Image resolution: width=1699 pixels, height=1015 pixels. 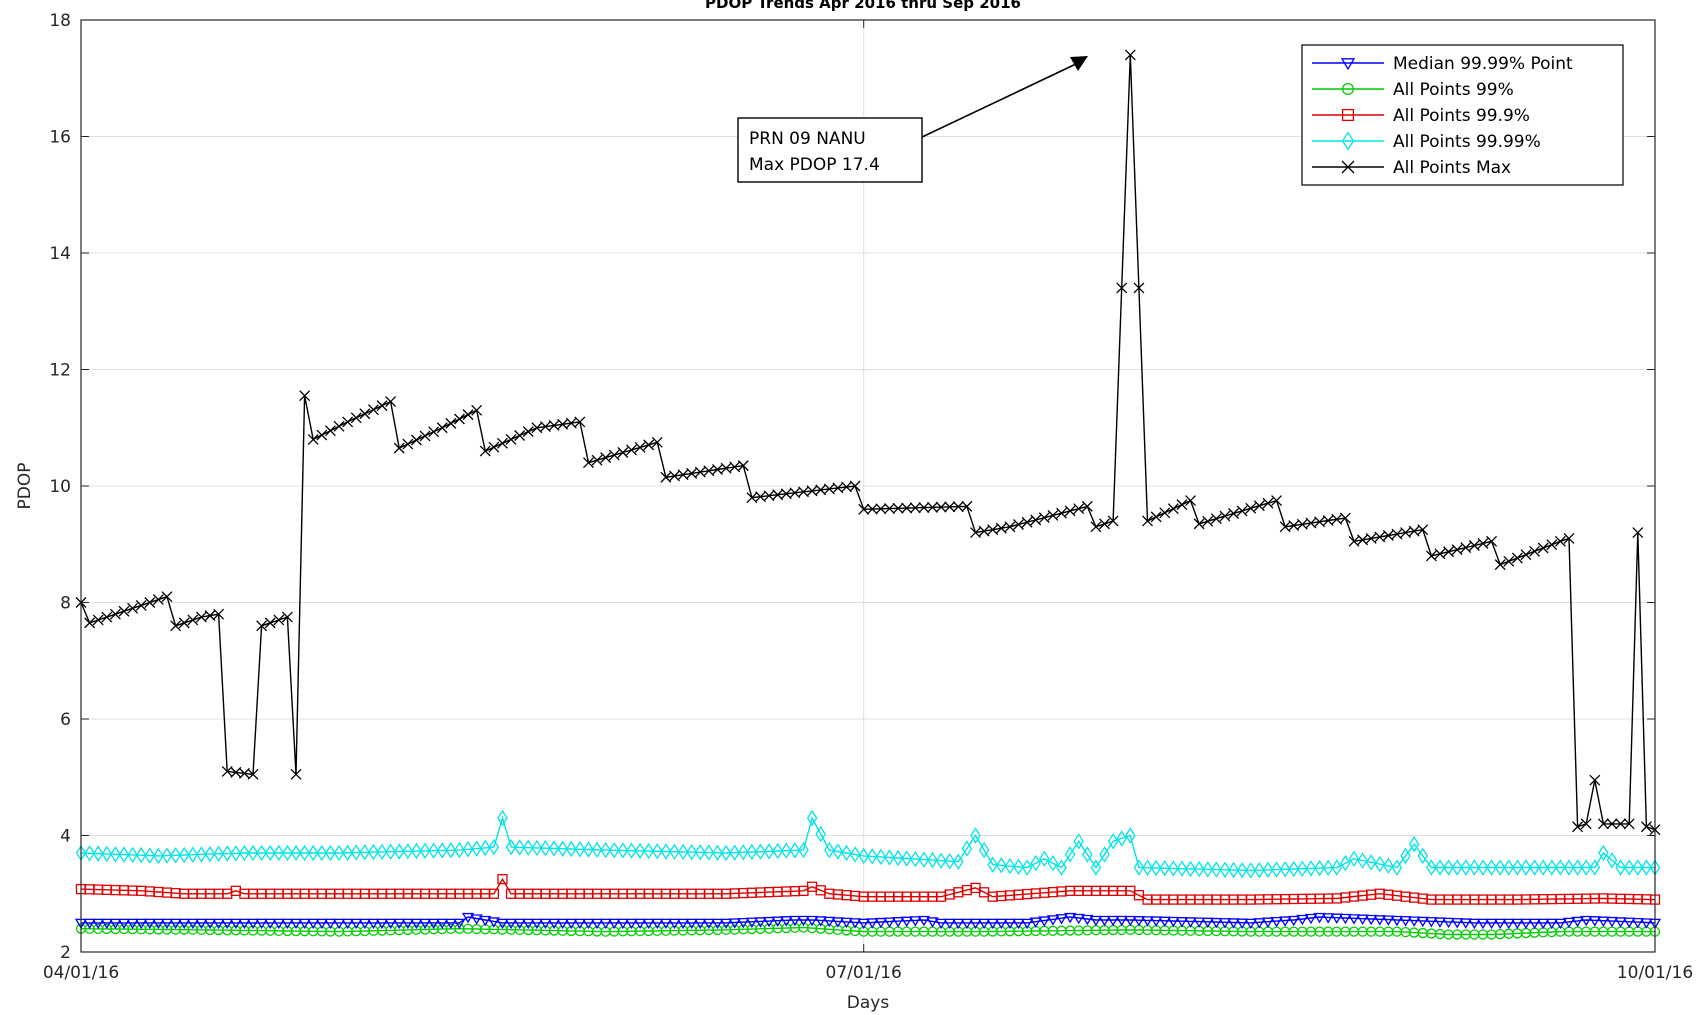 What do you see at coordinates (1461, 116) in the screenshot?
I see `legend-label: All Points 99.9%` at bounding box center [1461, 116].